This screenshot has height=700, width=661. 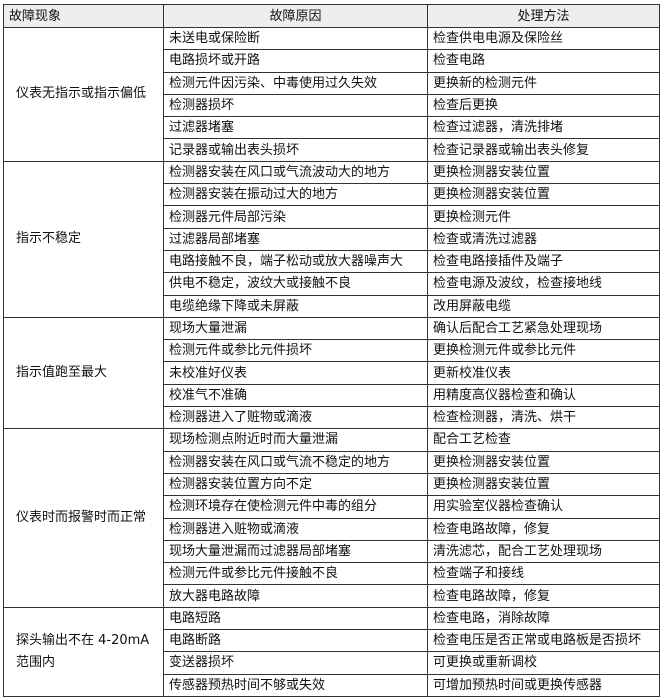 I want to click on table-row: 检测器损坏 检查后更换, so click(x=332, y=105).